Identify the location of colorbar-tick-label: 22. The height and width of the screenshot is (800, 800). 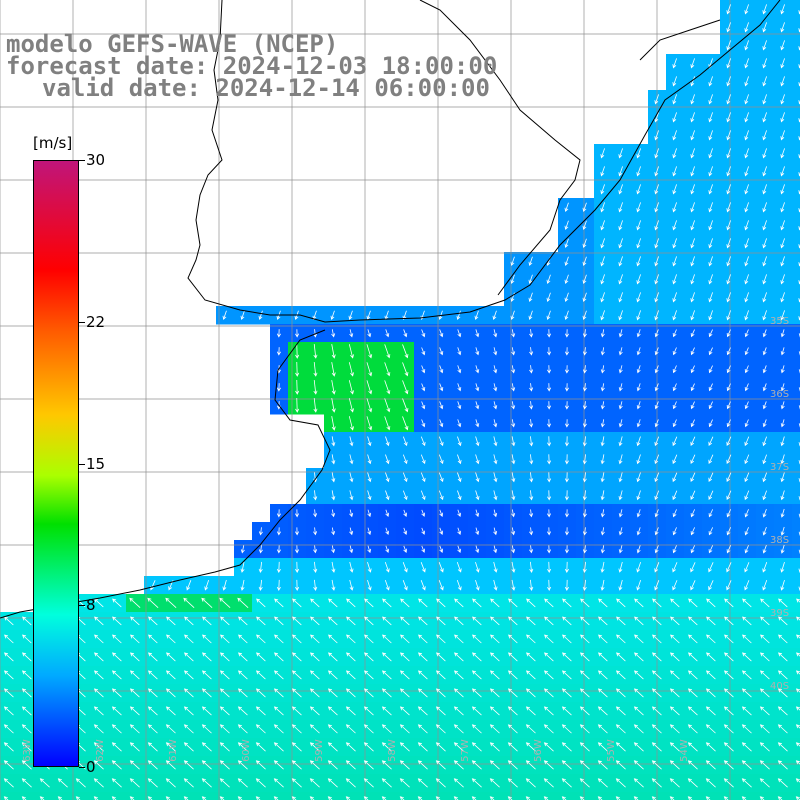
(96, 321).